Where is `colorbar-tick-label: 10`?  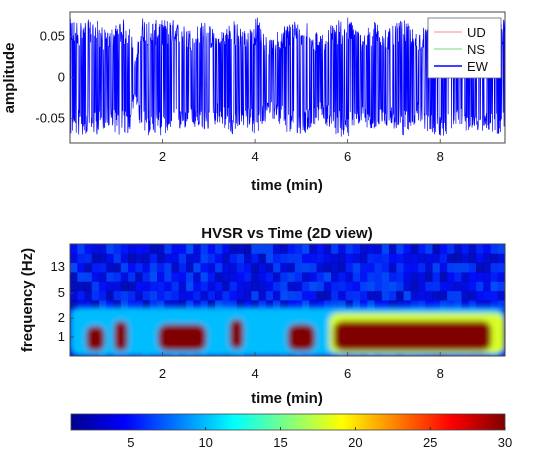 colorbar-tick-label: 10 is located at coordinates (205, 442).